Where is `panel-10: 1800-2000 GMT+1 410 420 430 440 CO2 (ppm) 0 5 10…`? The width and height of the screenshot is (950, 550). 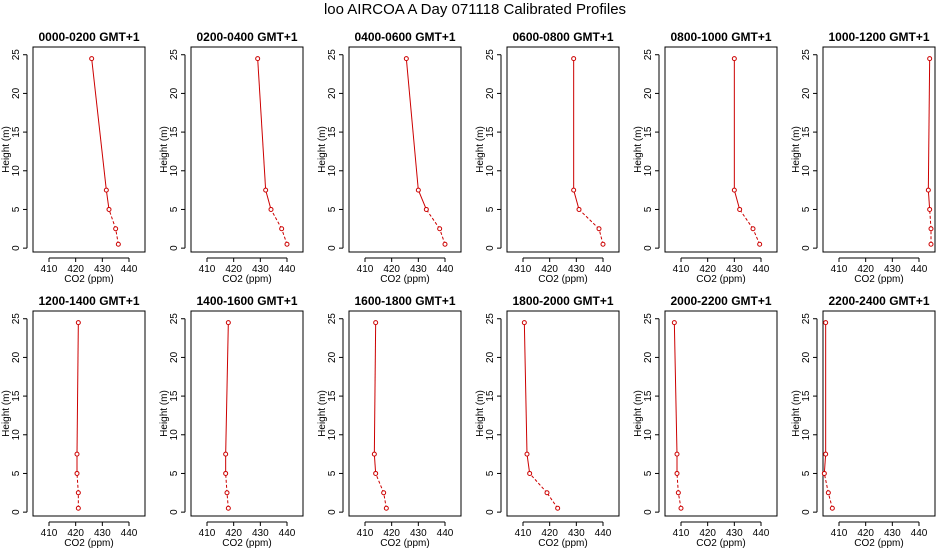 panel-10: 1800-2000 GMT+1 410 420 430 440 CO2 (ppm) 0 5 10… is located at coordinates (547, 421).